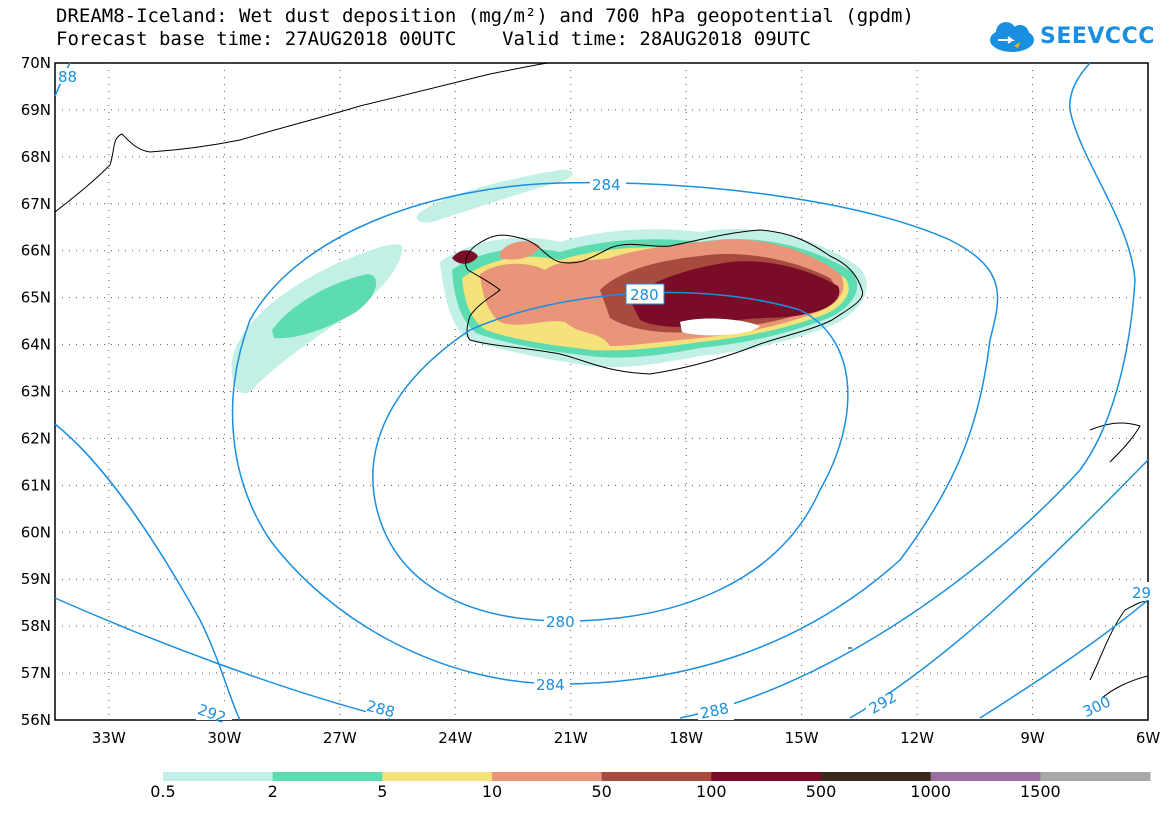 The width and height of the screenshot is (1175, 815). Describe the element at coordinates (36, 438) in the screenshot. I see `latitude-label: 62N` at that location.